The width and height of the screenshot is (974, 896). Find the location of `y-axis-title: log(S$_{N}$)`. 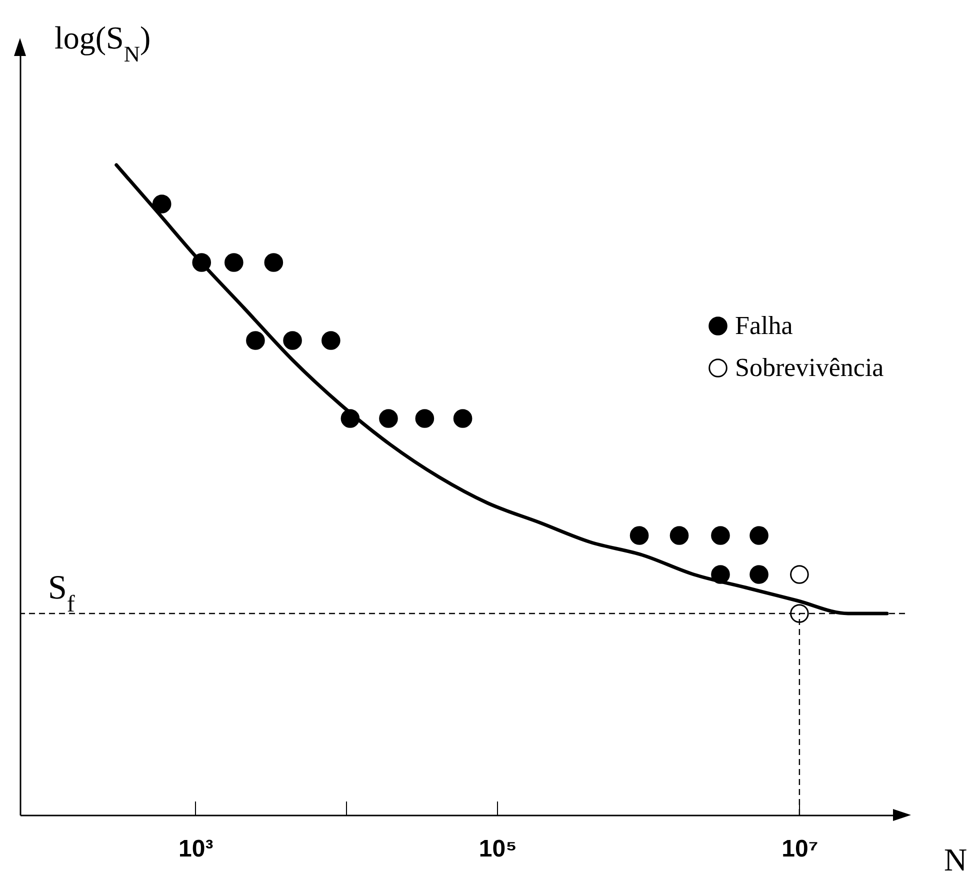

y-axis-title: log(S$_{N}$) is located at coordinates (102, 43).